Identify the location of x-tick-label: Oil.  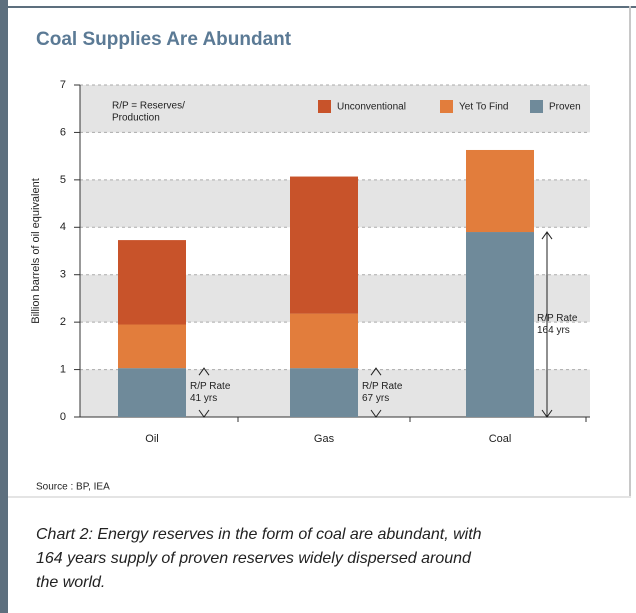
(151, 439).